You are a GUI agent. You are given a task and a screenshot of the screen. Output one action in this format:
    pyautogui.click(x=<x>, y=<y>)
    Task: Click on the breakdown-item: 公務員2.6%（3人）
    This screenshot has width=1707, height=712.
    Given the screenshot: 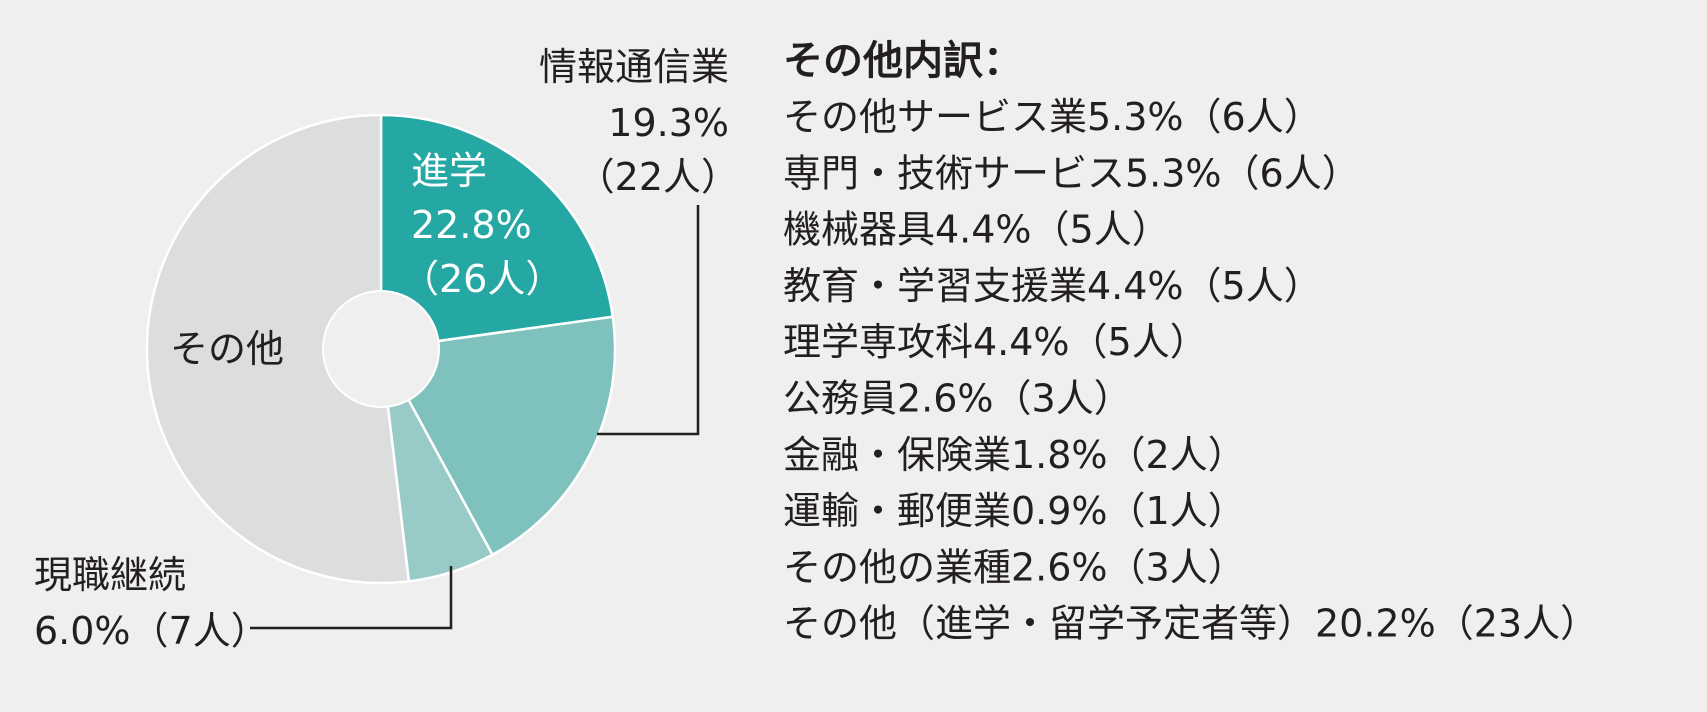 What is the action you would take?
    pyautogui.click(x=957, y=399)
    